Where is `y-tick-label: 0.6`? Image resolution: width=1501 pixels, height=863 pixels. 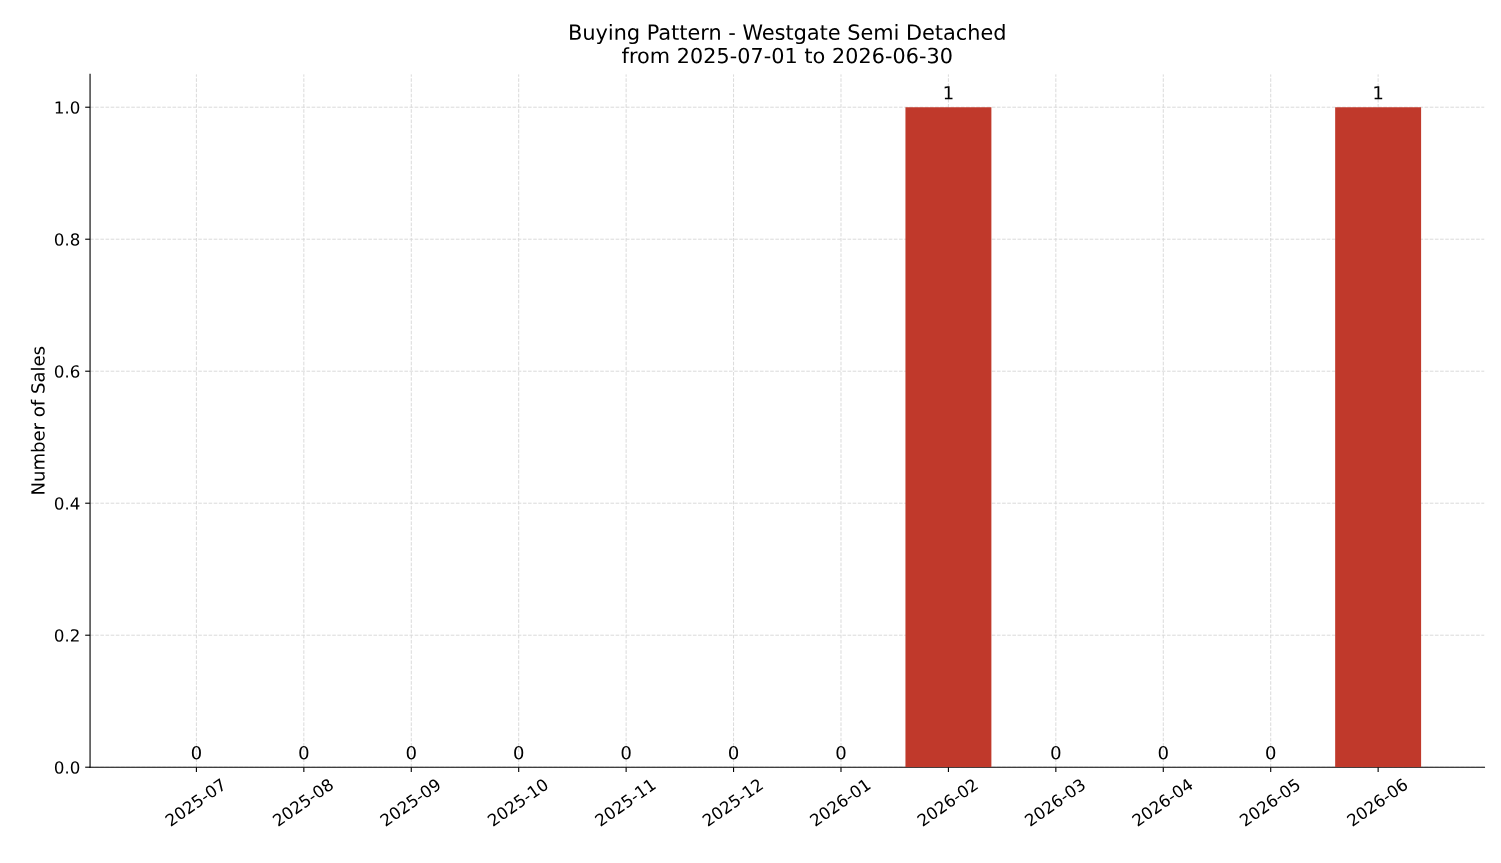
y-tick-label: 0.6 is located at coordinates (67, 371).